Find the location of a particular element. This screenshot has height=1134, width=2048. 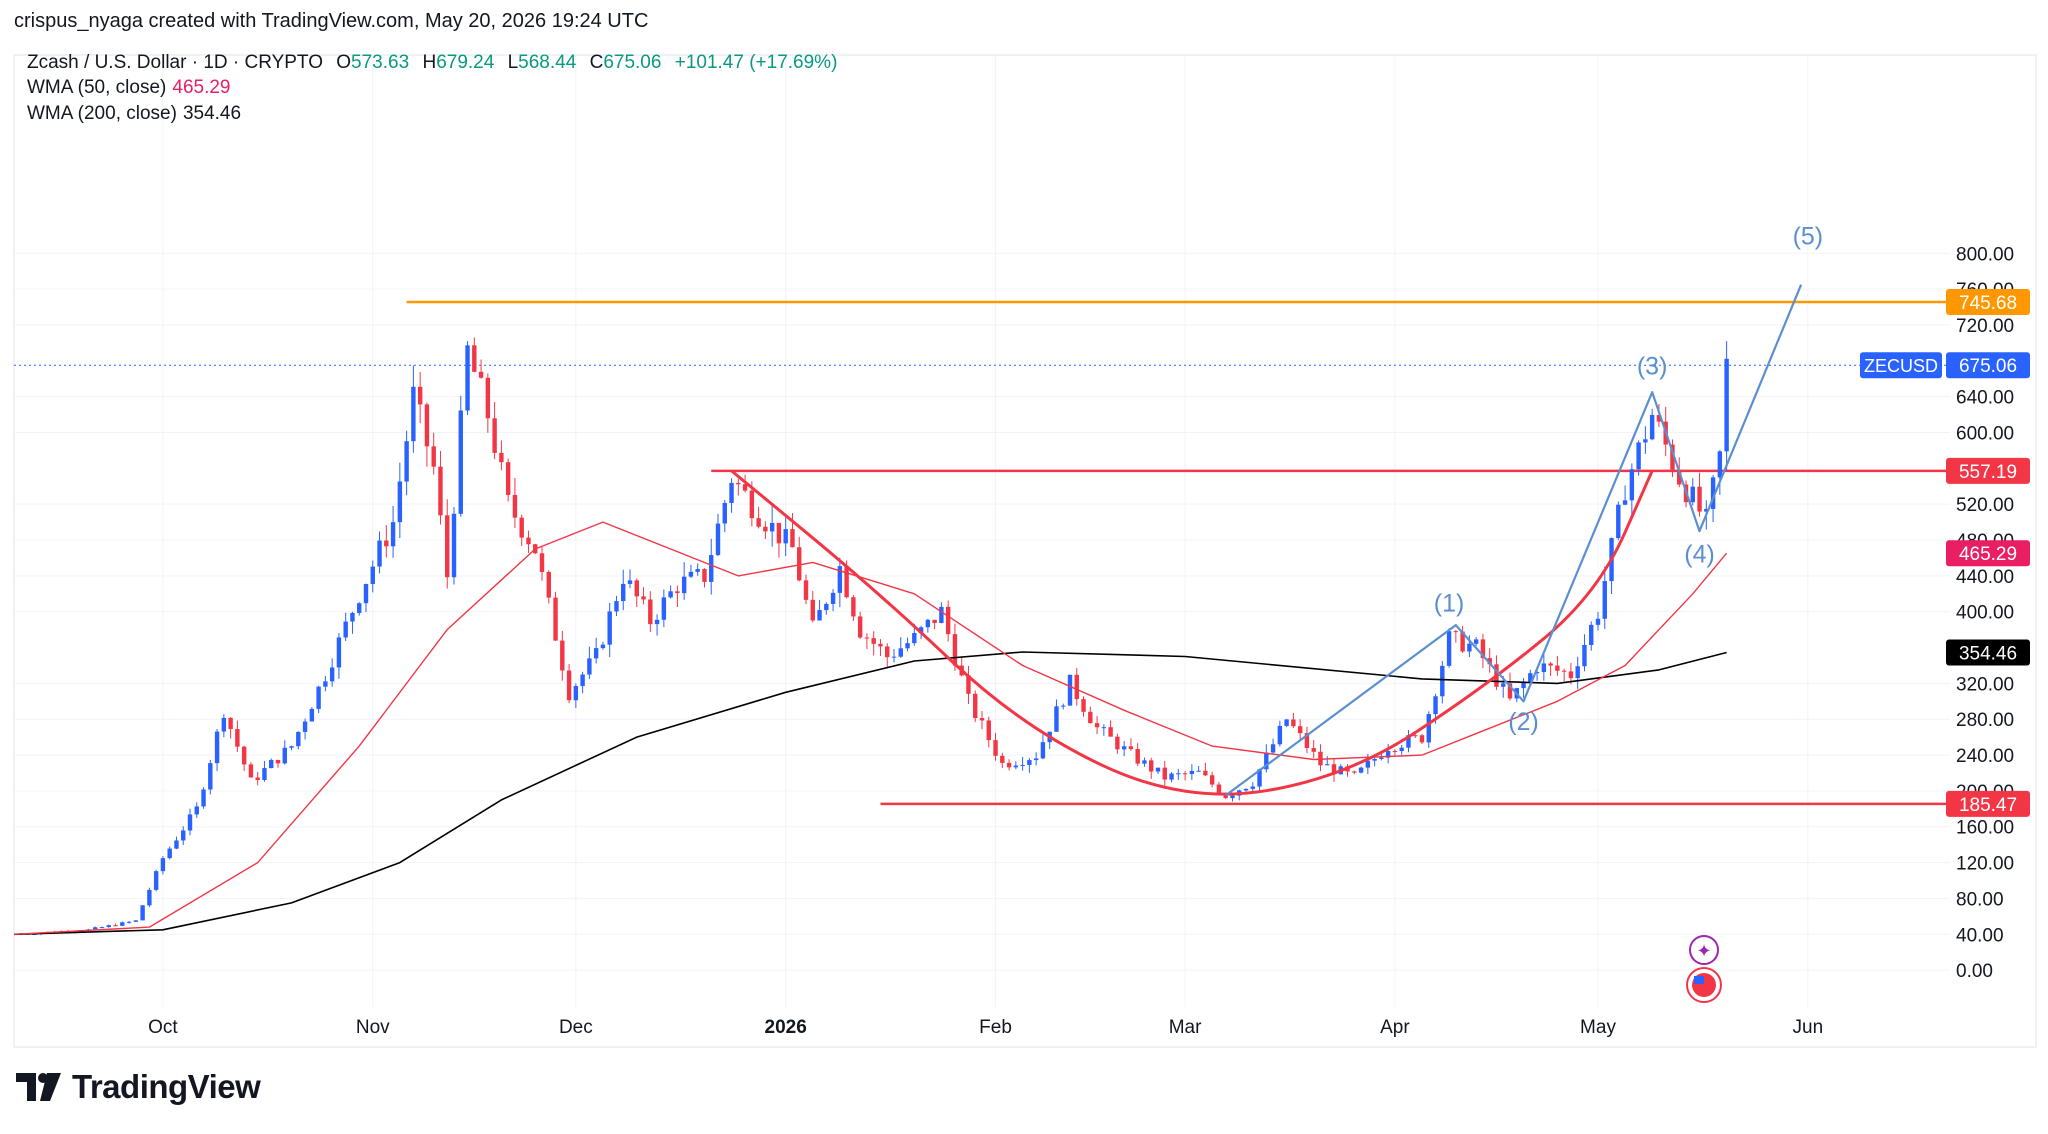

tradingview-logo-icon is located at coordinates (38, 1087).